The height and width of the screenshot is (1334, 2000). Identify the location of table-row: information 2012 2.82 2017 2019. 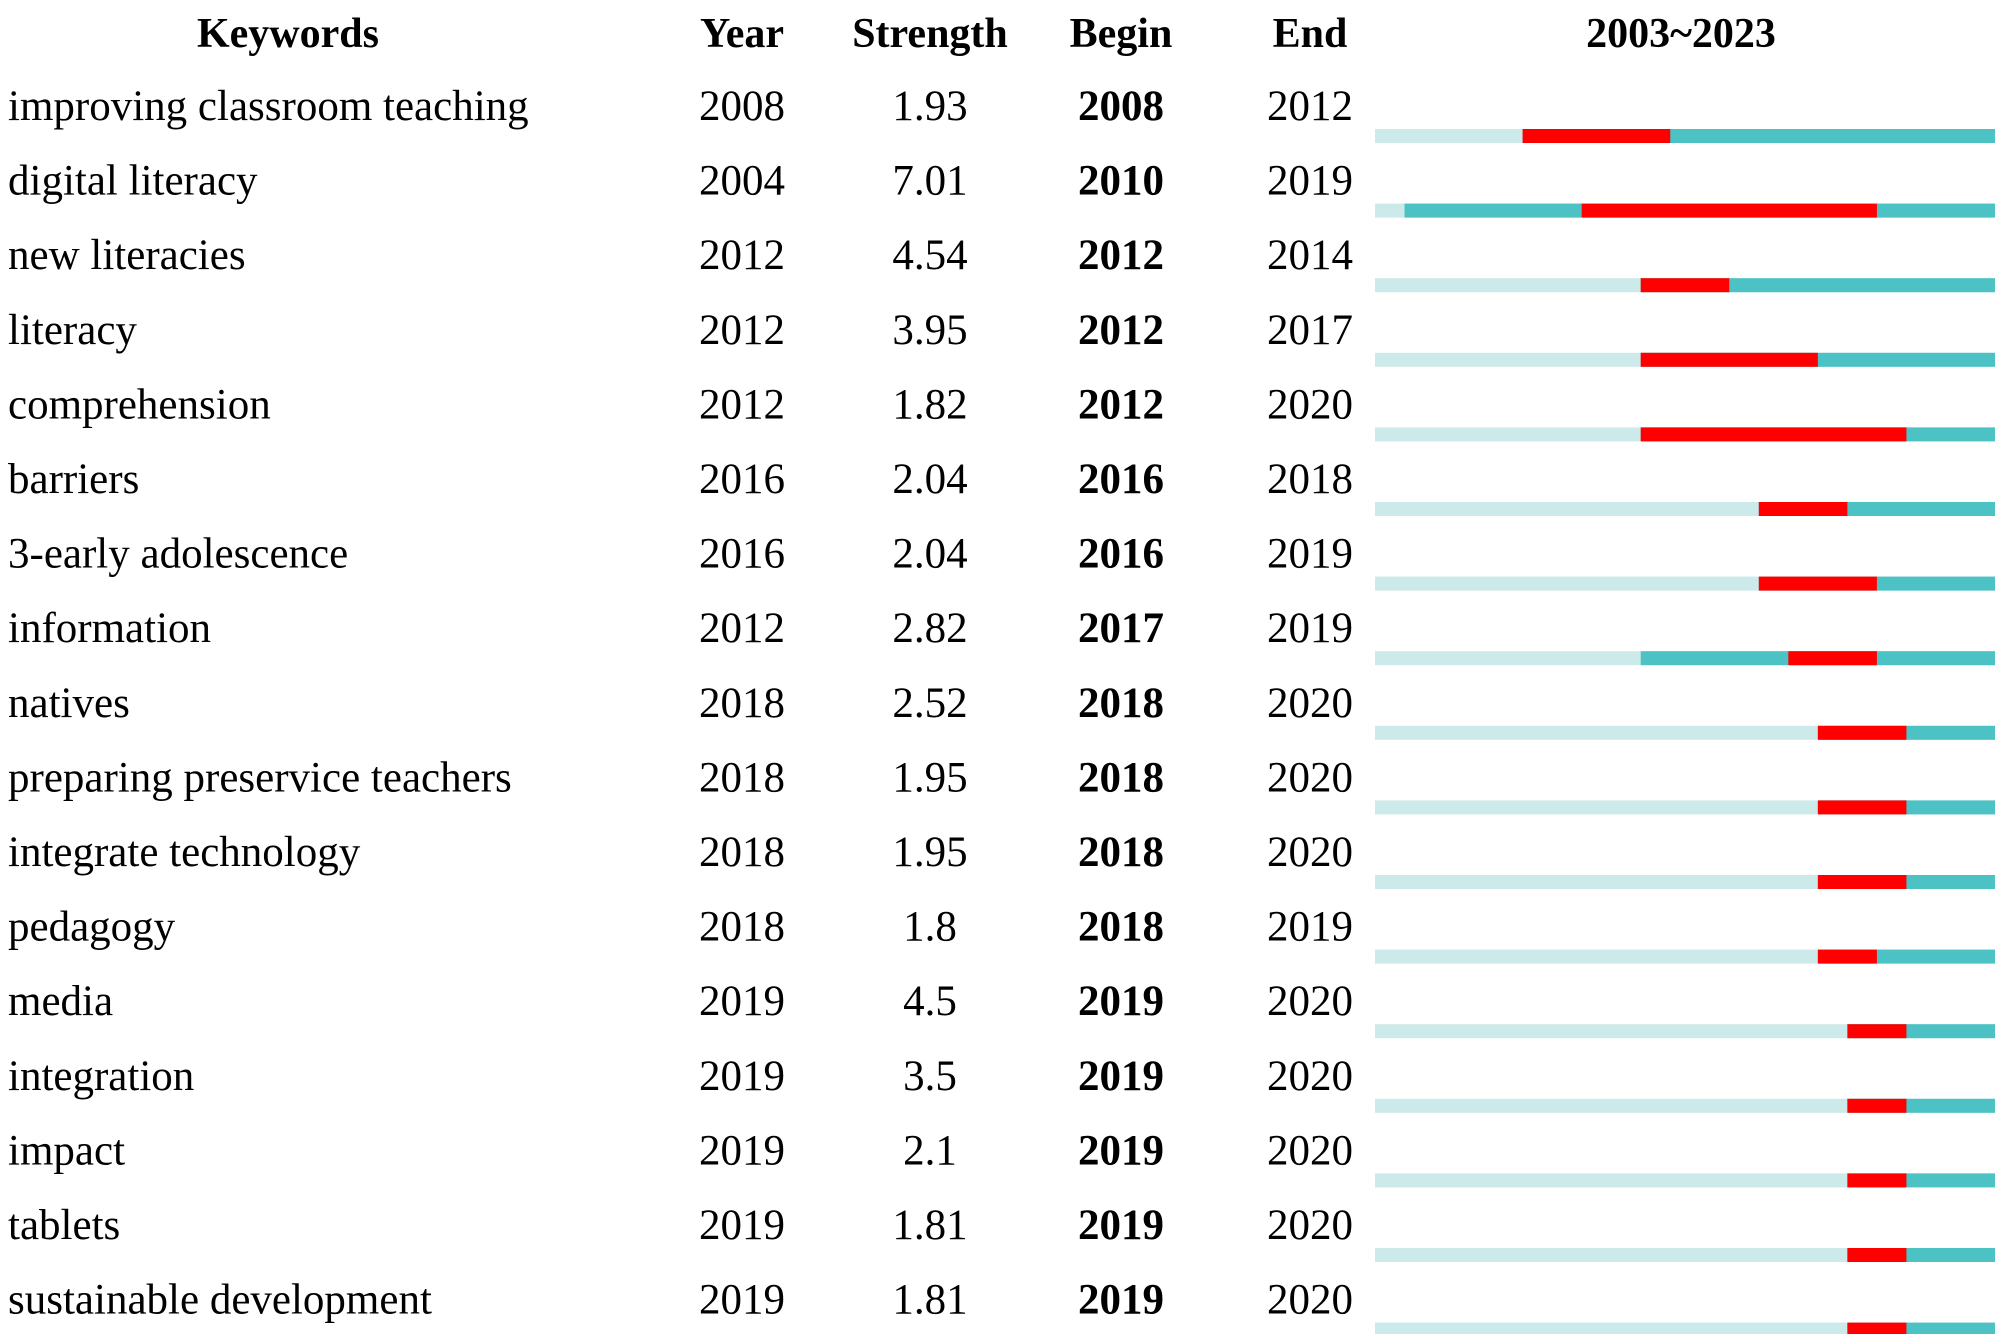
(1001, 635).